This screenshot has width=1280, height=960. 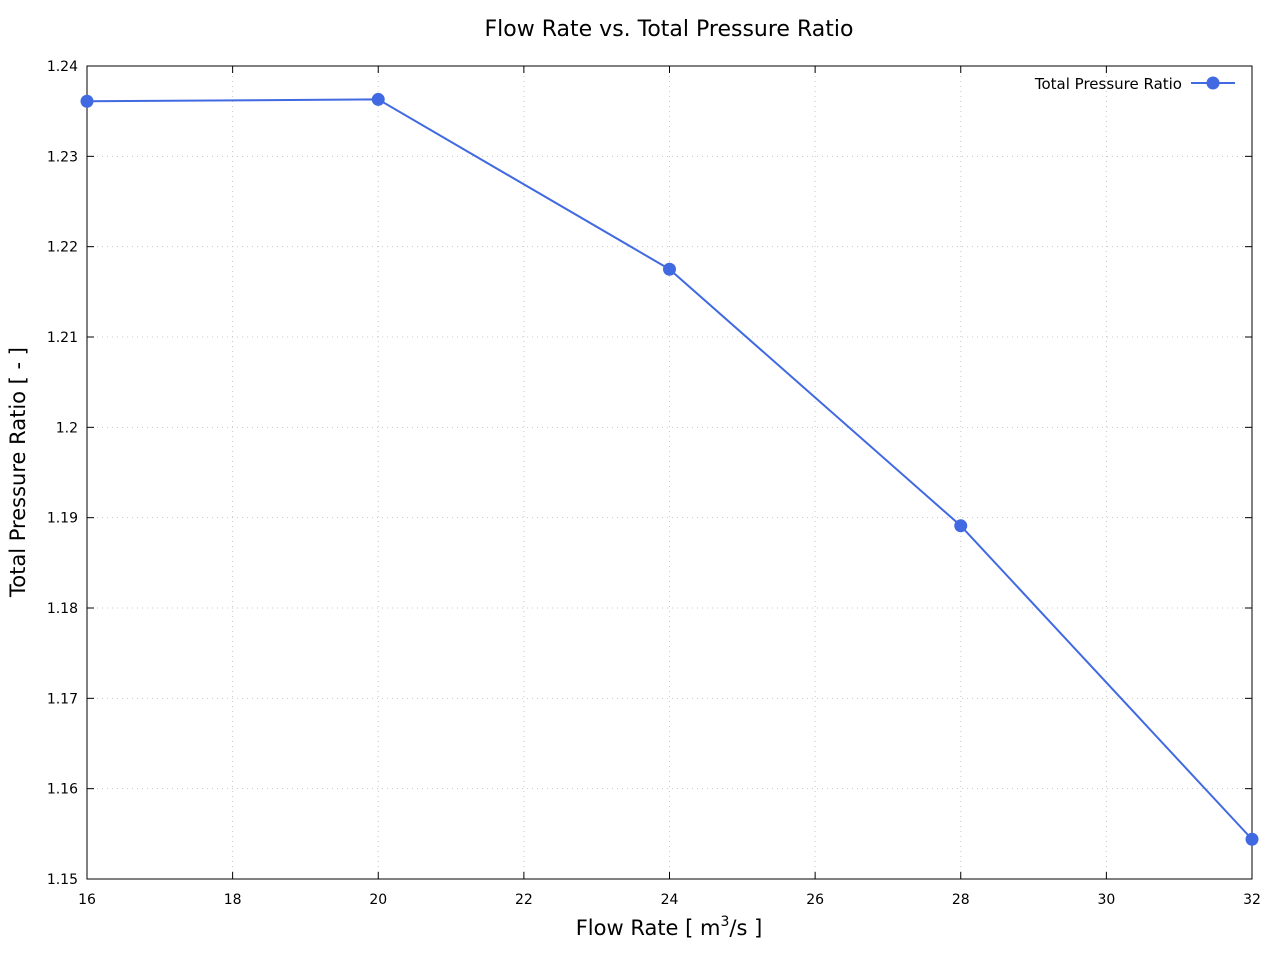 What do you see at coordinates (524, 900) in the screenshot?
I see `x-tick-label: 22` at bounding box center [524, 900].